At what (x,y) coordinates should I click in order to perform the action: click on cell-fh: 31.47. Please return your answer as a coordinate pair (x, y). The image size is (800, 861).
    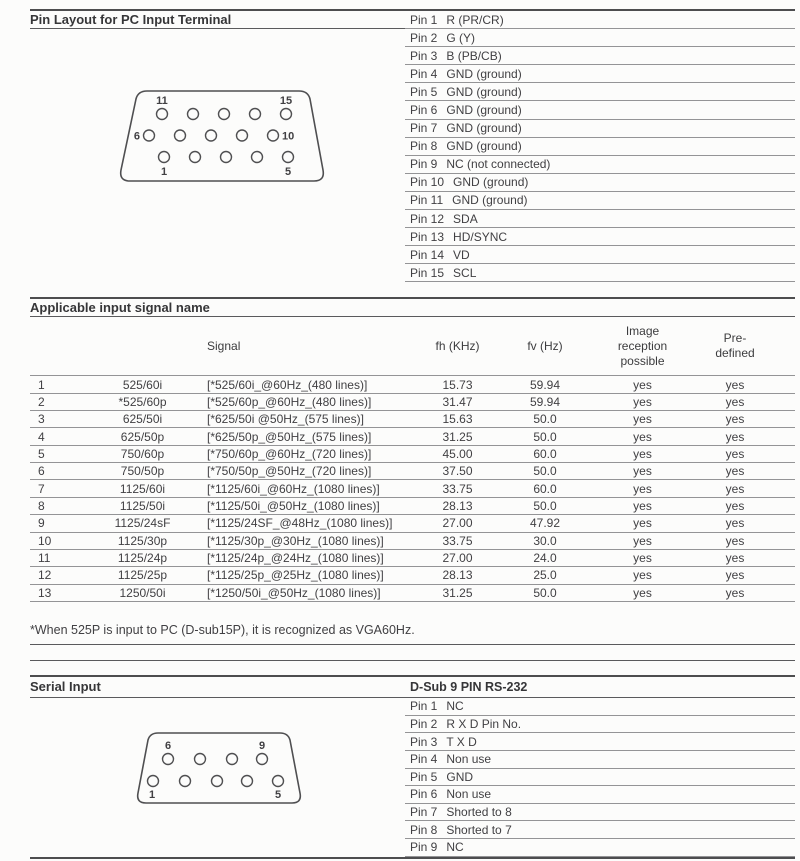
    Looking at the image, I should click on (457, 401).